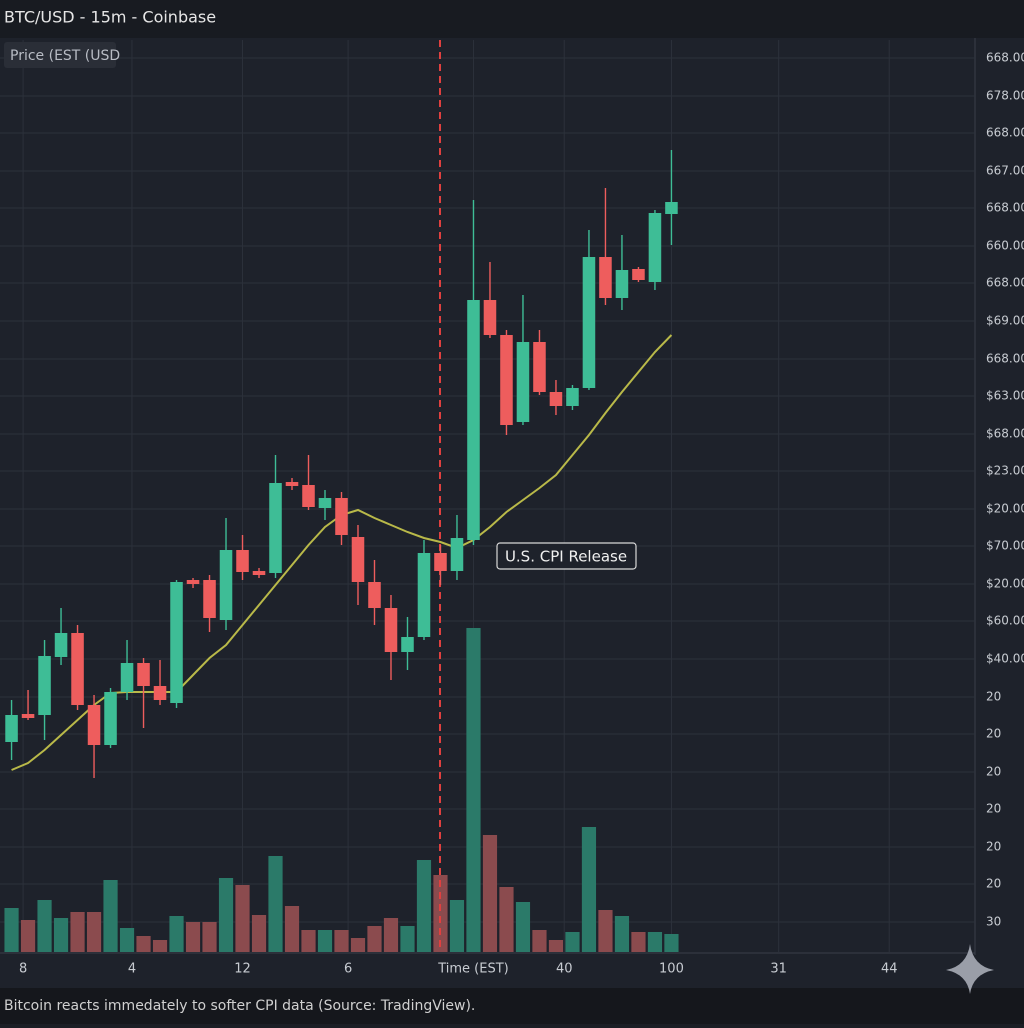 This screenshot has height=1028, width=1024. I want to click on y-tick-label: $70.00, so click(1005, 546).